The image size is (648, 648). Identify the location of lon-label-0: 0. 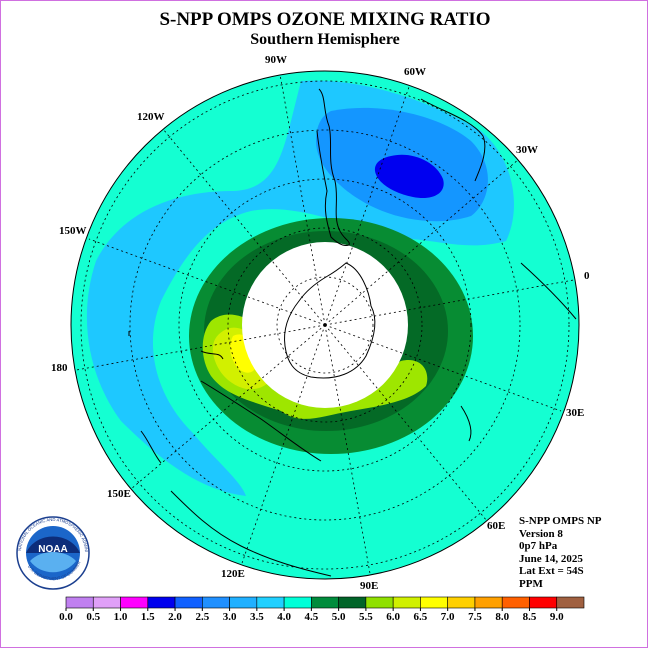
(587, 276).